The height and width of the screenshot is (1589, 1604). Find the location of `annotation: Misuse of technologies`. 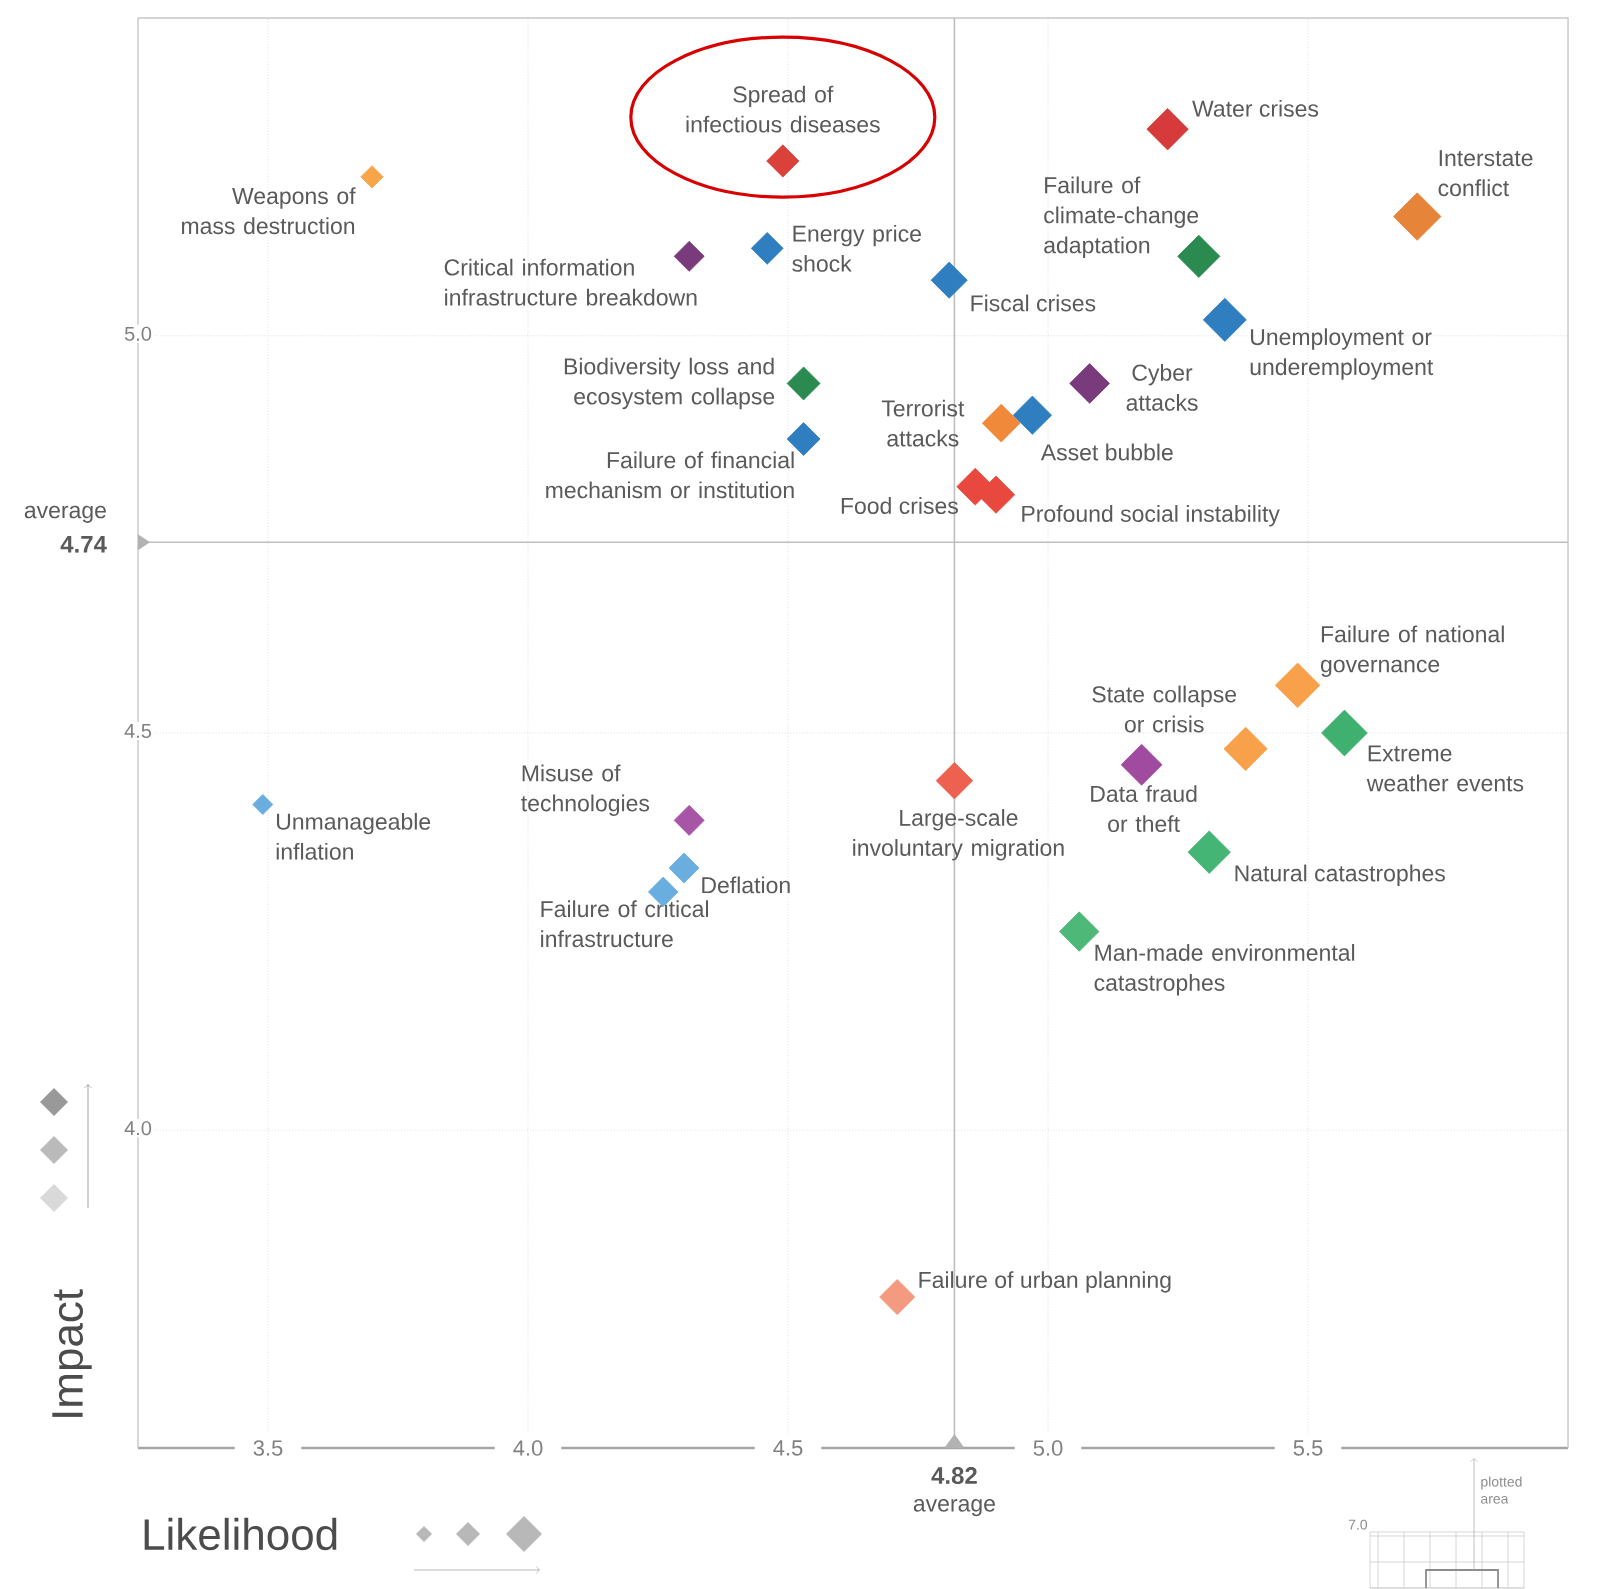

annotation: Misuse of technologies is located at coordinates (585, 790).